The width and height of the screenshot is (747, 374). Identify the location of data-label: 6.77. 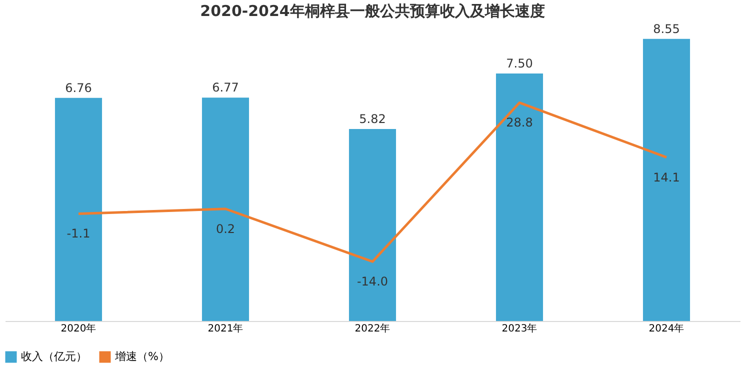
(225, 87).